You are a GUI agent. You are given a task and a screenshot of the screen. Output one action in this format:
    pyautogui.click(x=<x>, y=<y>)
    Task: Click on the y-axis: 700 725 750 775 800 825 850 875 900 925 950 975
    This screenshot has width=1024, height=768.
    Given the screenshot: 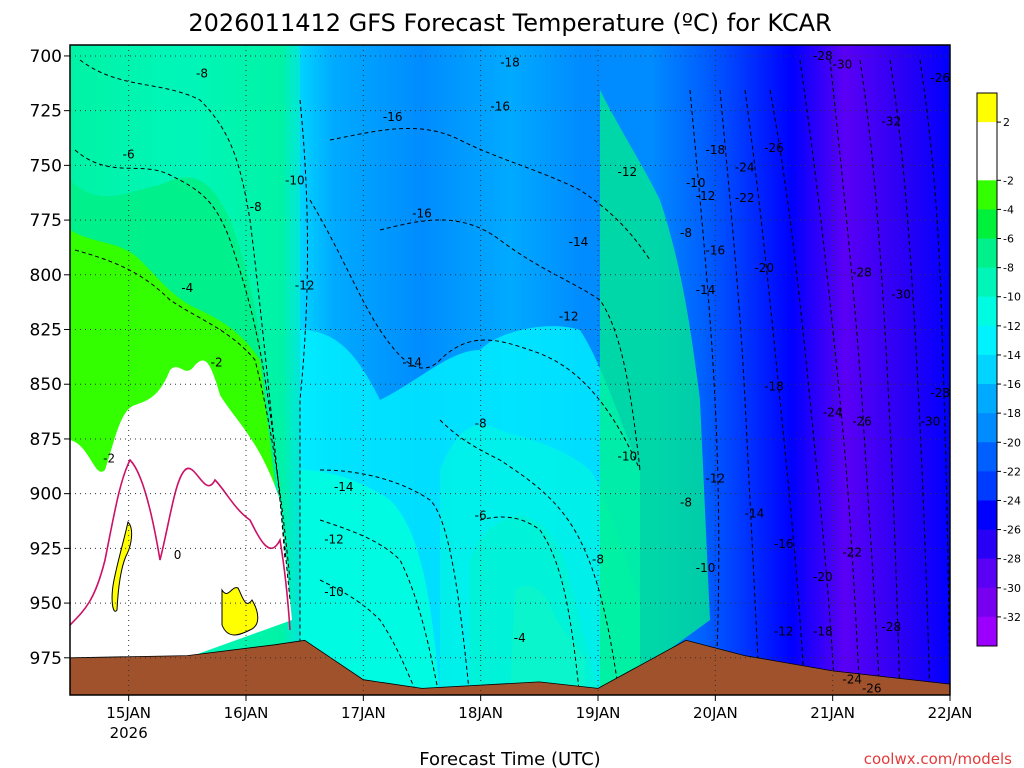 What is the action you would take?
    pyautogui.click(x=50, y=358)
    